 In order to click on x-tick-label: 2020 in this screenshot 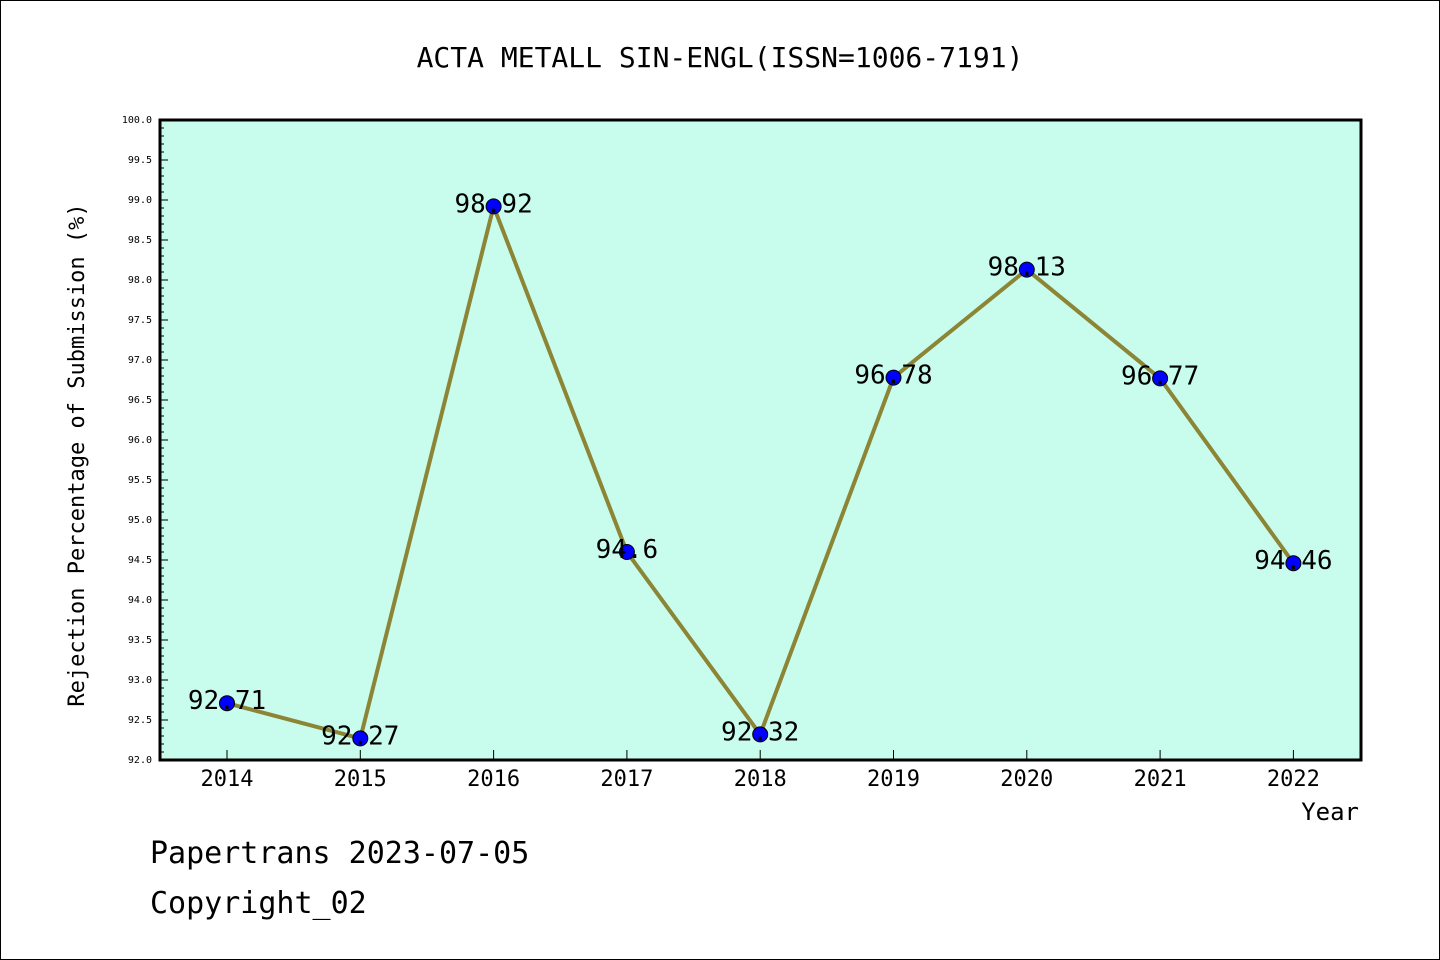, I will do `click(1026, 779)`.